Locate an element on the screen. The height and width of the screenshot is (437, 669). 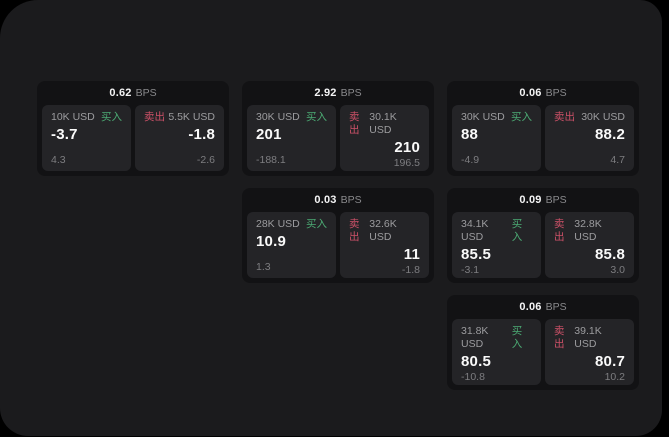
sell-price: 210 is located at coordinates (407, 147).